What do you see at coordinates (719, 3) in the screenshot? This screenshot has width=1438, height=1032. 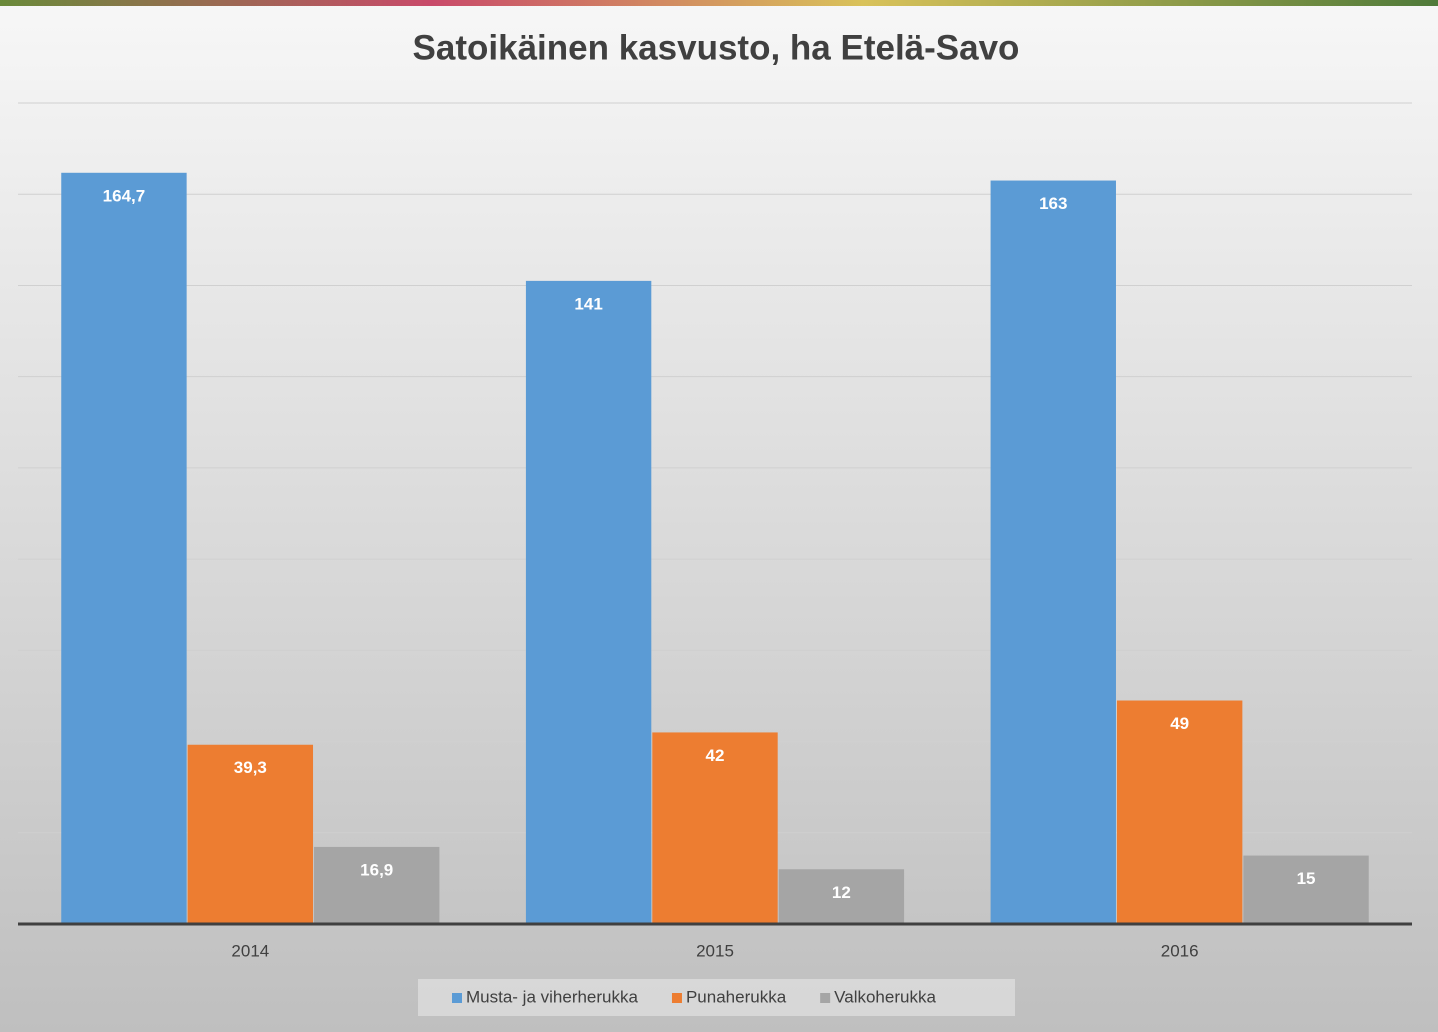 I see `top-strip` at bounding box center [719, 3].